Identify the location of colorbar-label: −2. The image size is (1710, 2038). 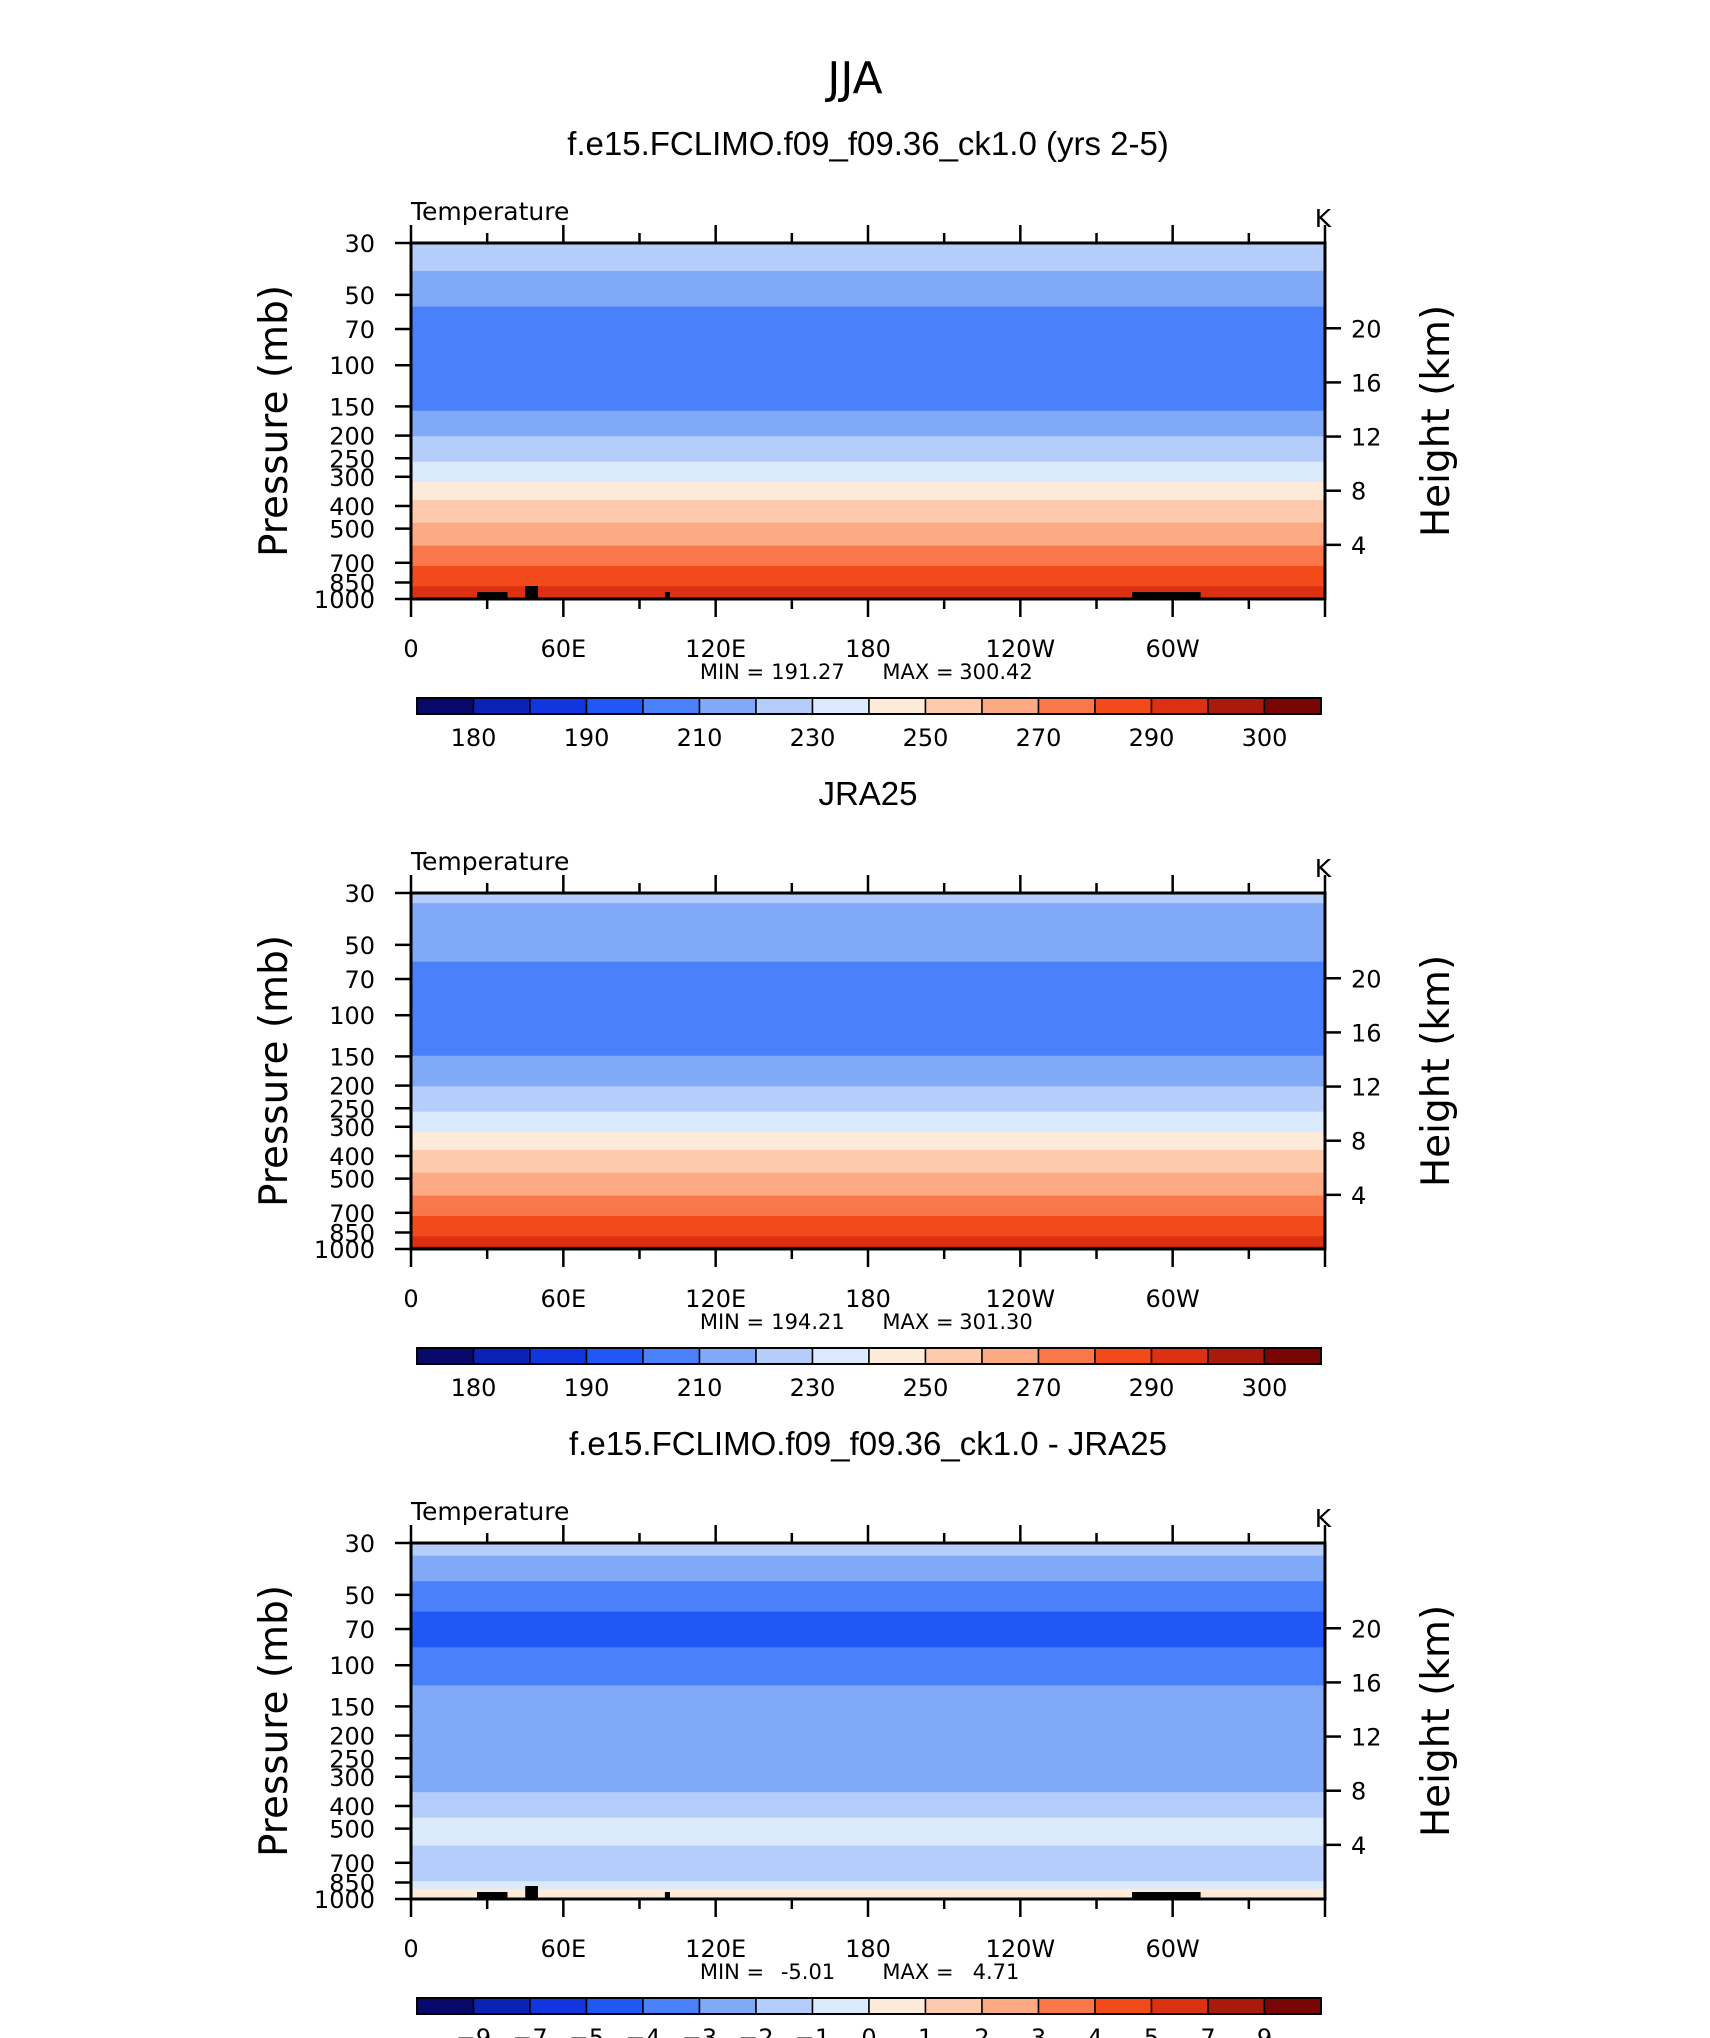
(755, 2031).